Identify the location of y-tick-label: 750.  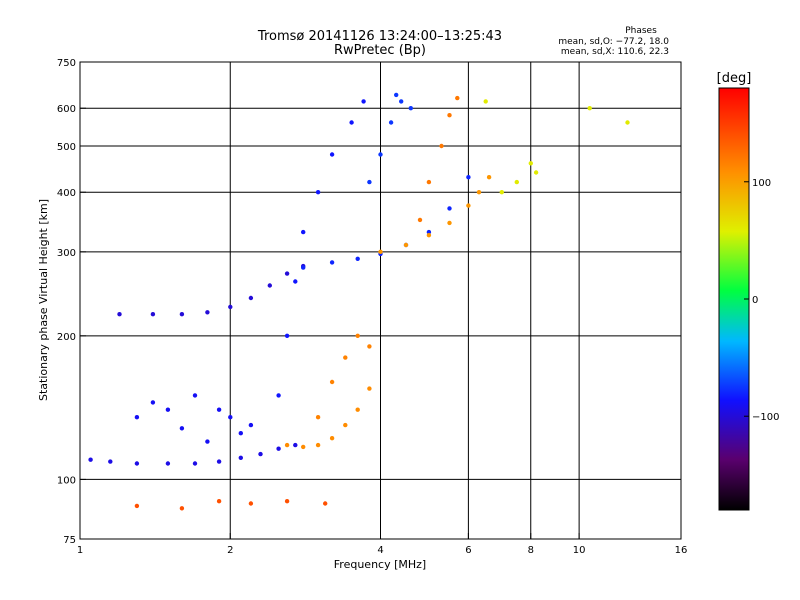
(66, 63).